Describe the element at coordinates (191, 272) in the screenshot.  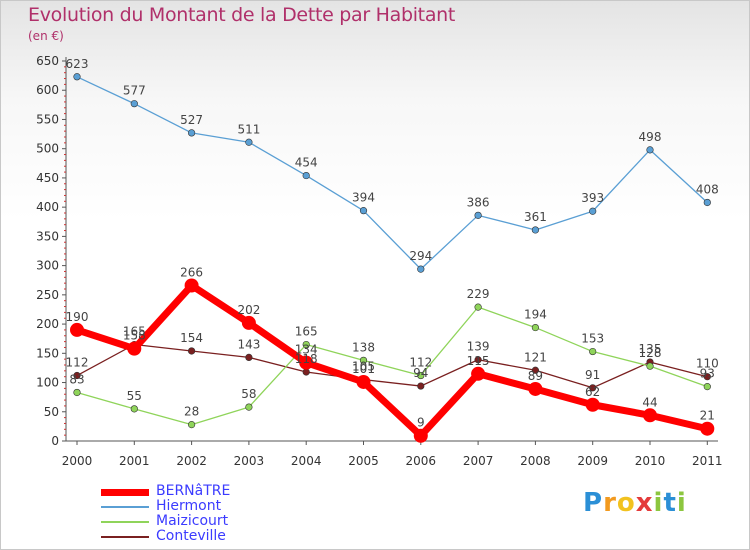
I see `data-label: 266` at that location.